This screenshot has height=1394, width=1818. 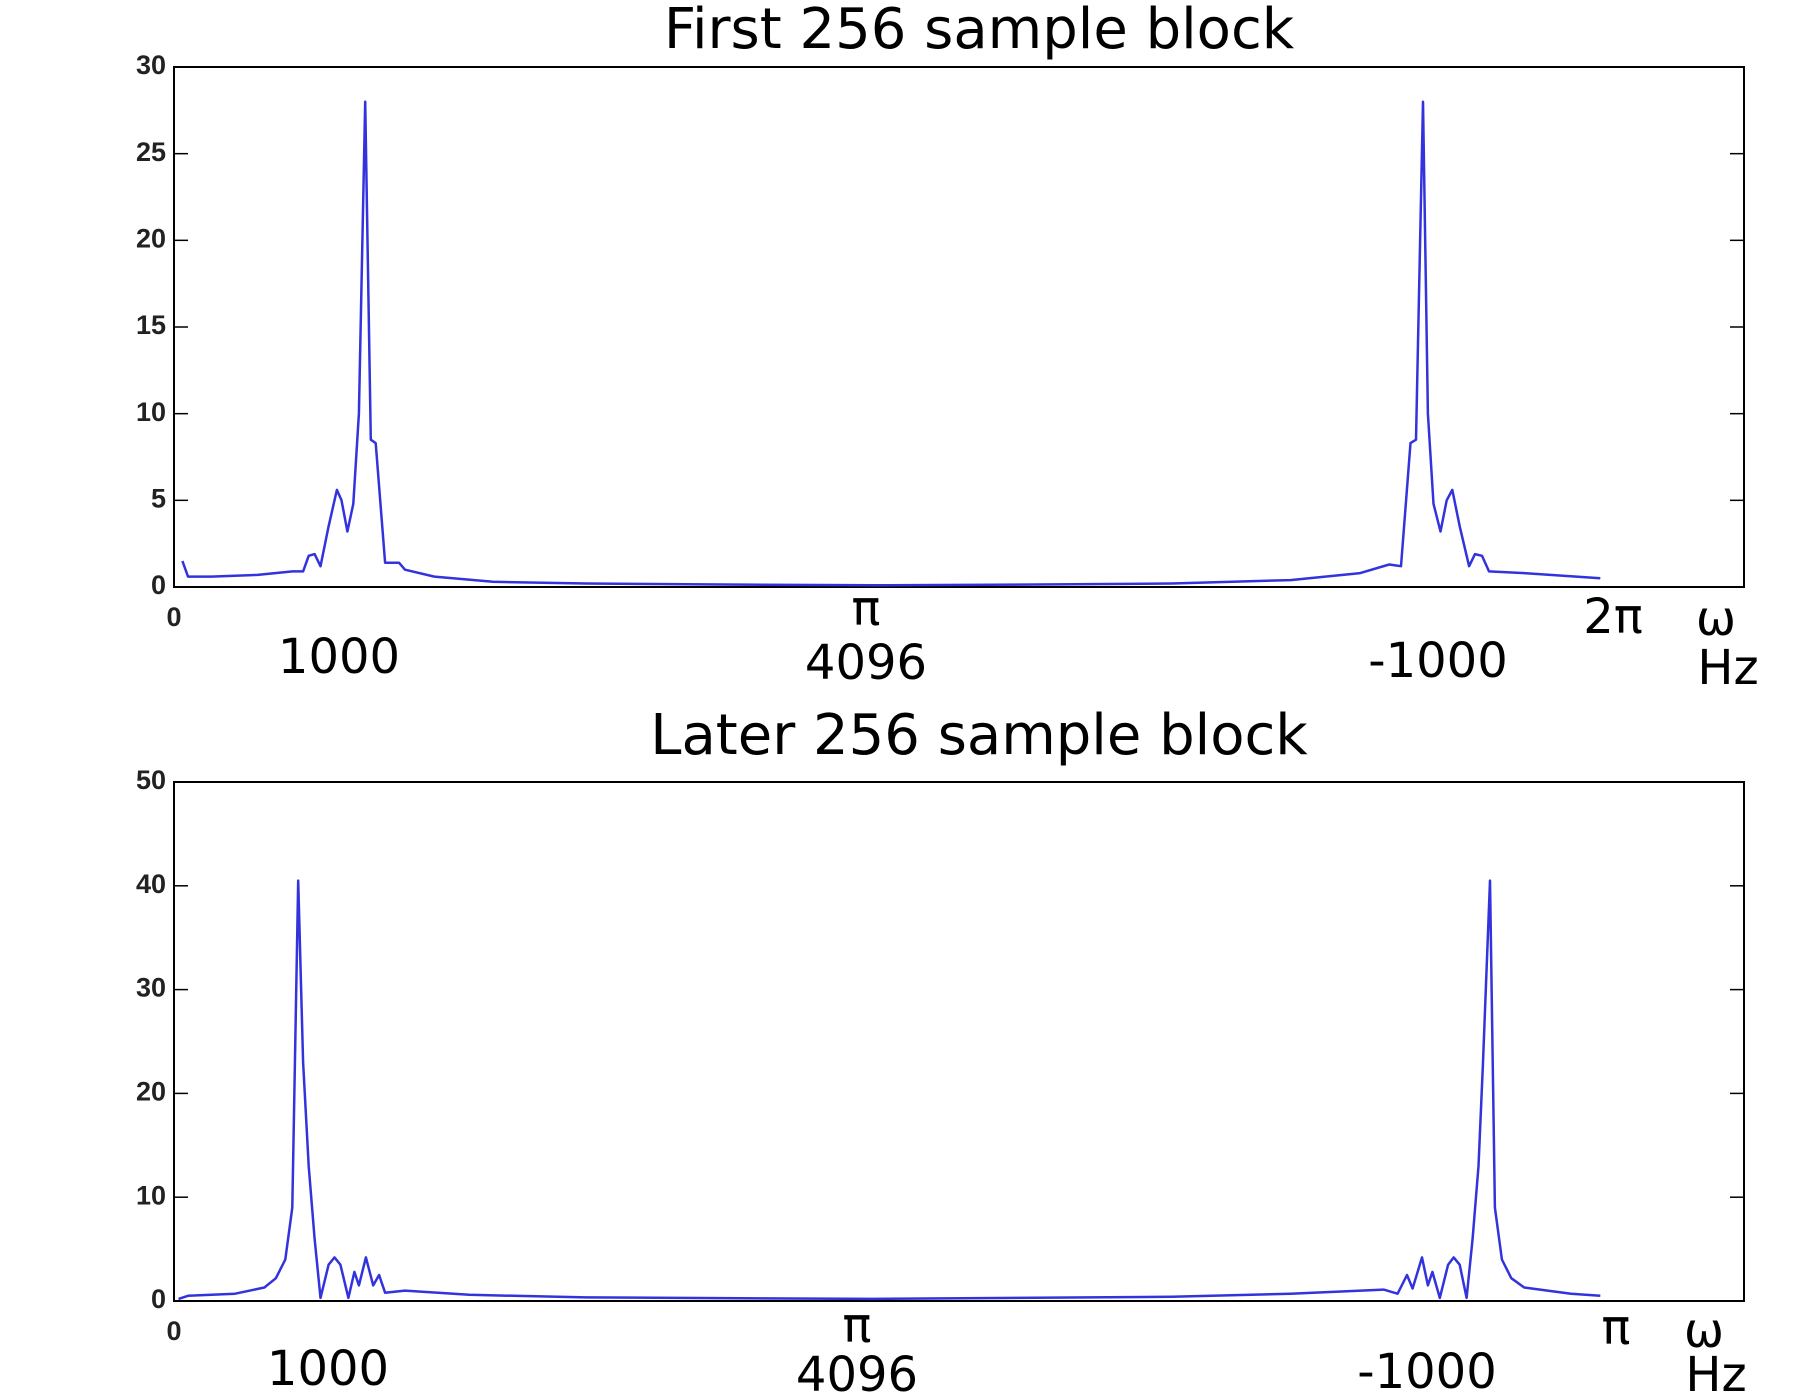 I want to click on y-tick-label: 25, so click(x=151, y=152).